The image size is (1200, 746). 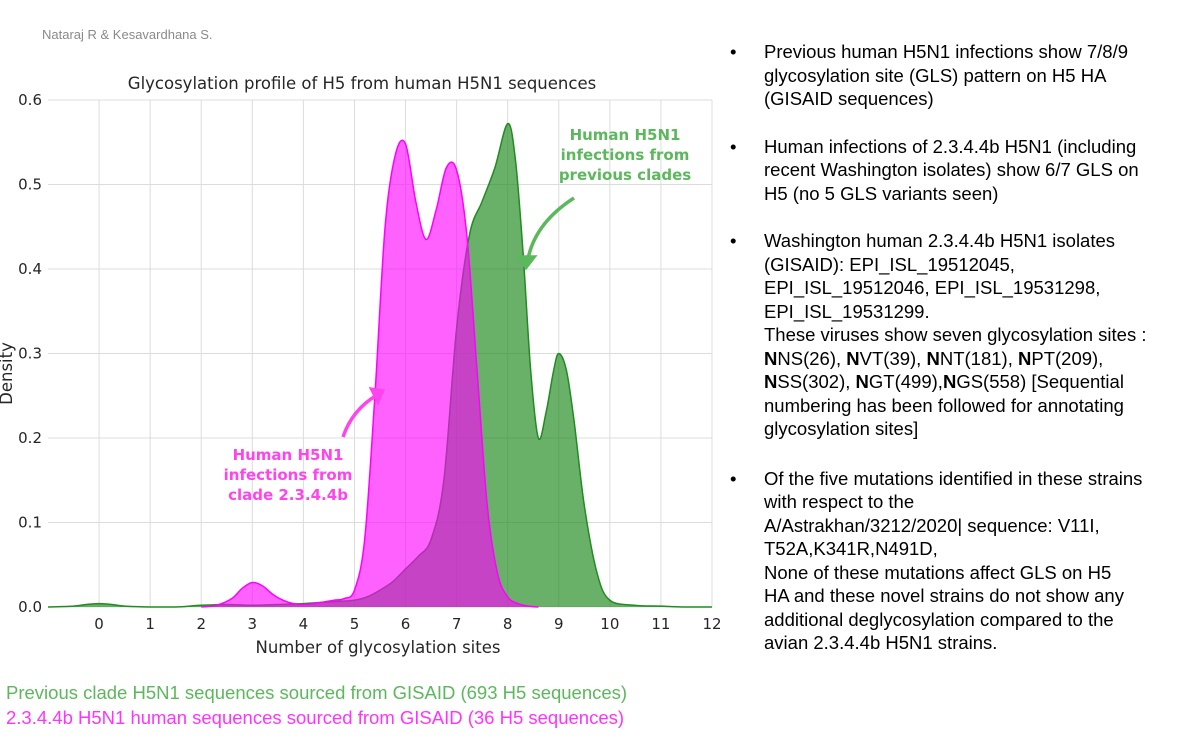 What do you see at coordinates (288, 455) in the screenshot?
I see `annotation-clade-2344b: Human H5N1` at bounding box center [288, 455].